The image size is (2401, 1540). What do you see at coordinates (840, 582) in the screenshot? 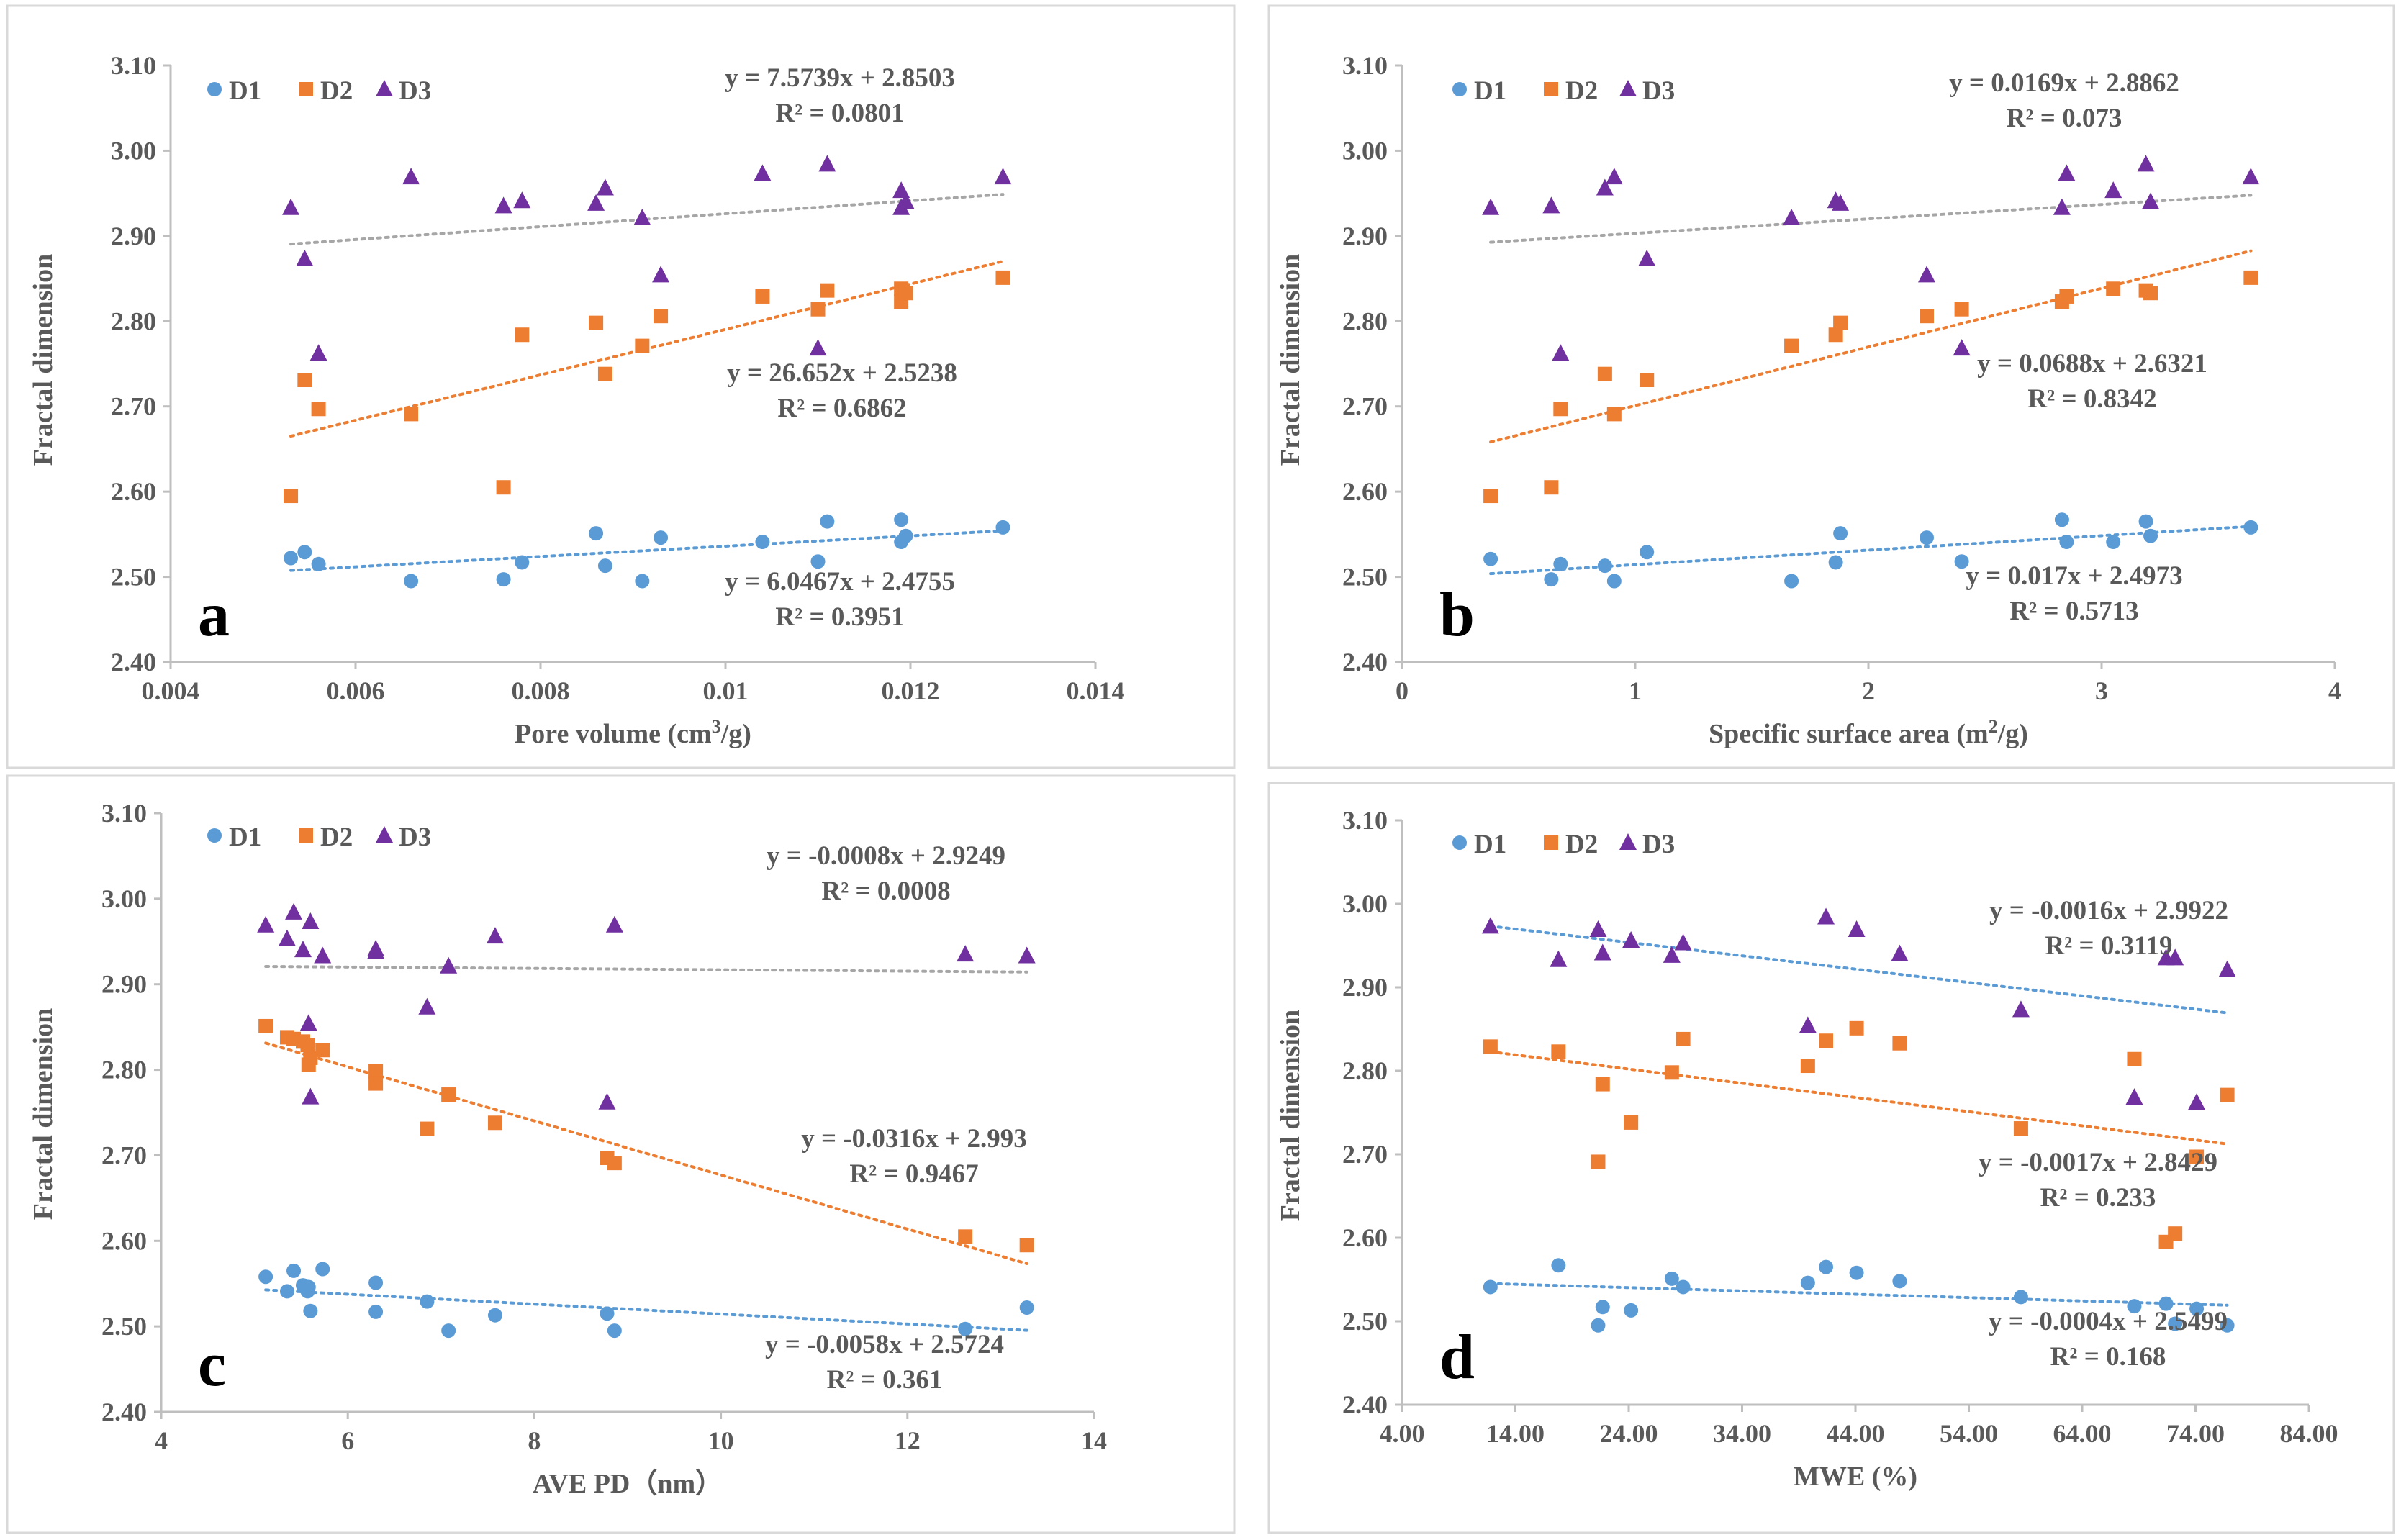
I see `equation-d1: y = 6.0467x + 2.4755` at bounding box center [840, 582].